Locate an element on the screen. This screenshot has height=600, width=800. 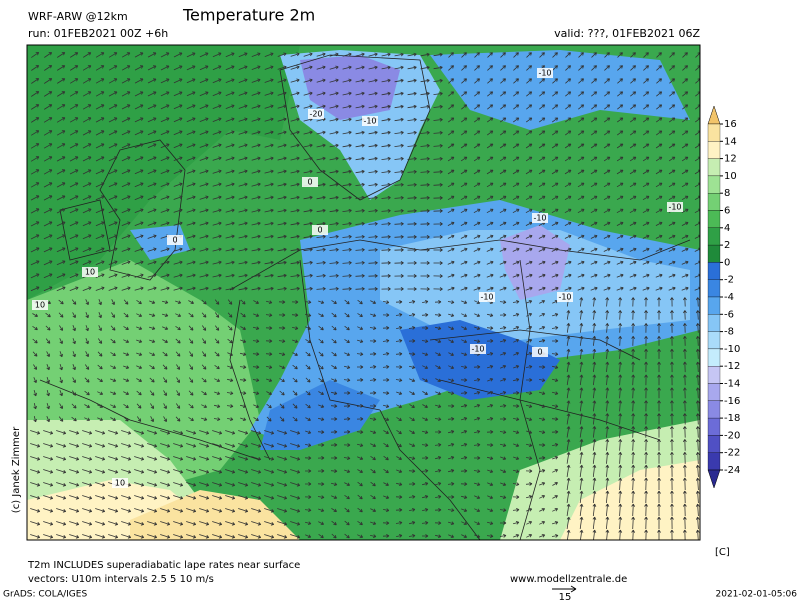
colorbar-tick-label: 12 is located at coordinates (730, 159).